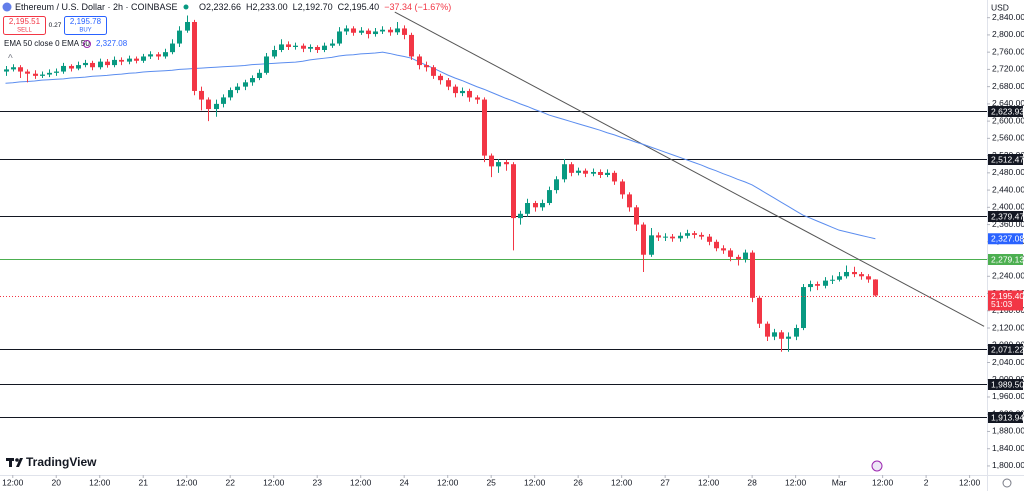  What do you see at coordinates (1007, 239) in the screenshot?
I see `ema-tag-label: 2,327.08` at bounding box center [1007, 239].